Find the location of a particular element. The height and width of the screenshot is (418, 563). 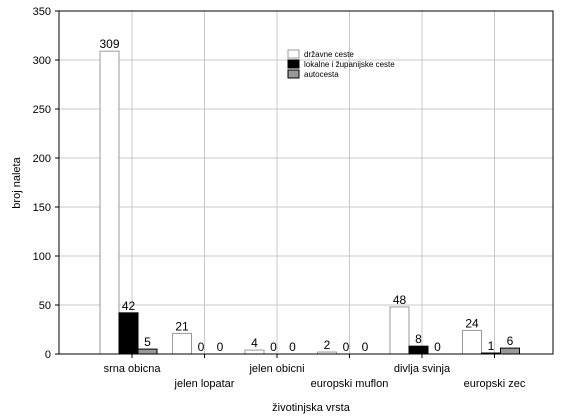

data-label: 309 is located at coordinates (109, 44).